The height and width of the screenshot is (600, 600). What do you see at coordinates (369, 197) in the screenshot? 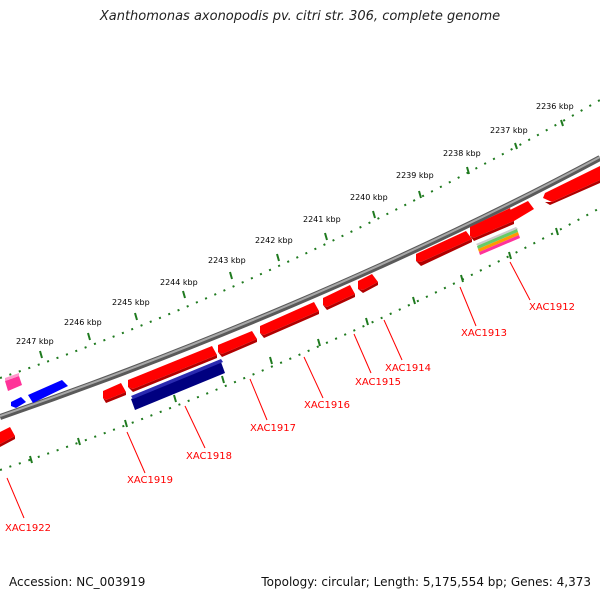
I see `kbp-label: 2240 kbp` at bounding box center [369, 197].